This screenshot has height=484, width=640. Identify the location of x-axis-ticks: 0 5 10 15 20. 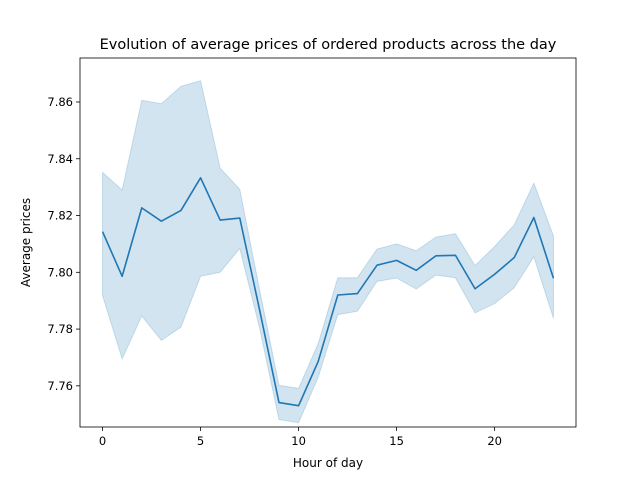
(300, 437).